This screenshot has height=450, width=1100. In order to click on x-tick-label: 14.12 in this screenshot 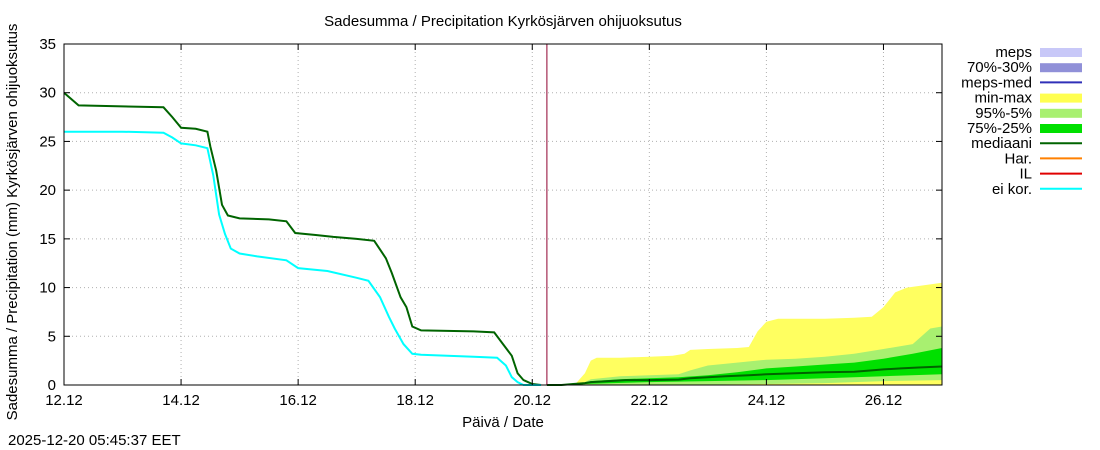, I will do `click(181, 400)`.